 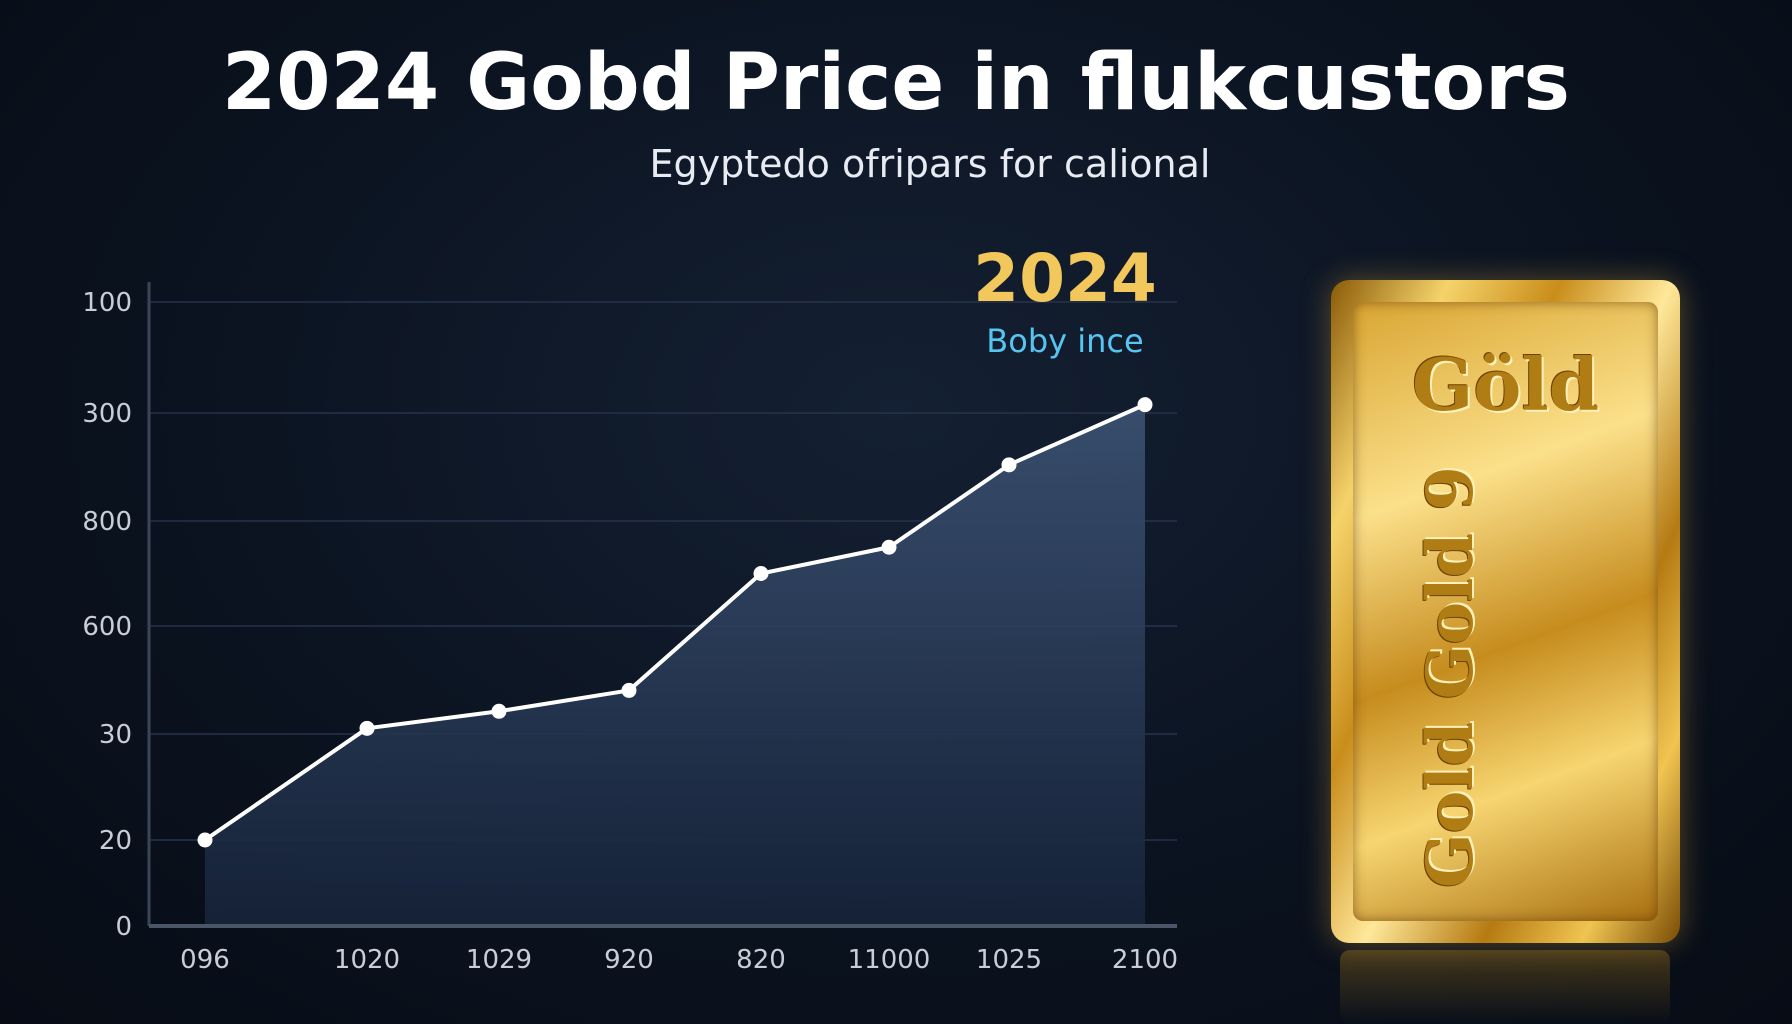 I want to click on x-tick-label: 11000, so click(x=889, y=960).